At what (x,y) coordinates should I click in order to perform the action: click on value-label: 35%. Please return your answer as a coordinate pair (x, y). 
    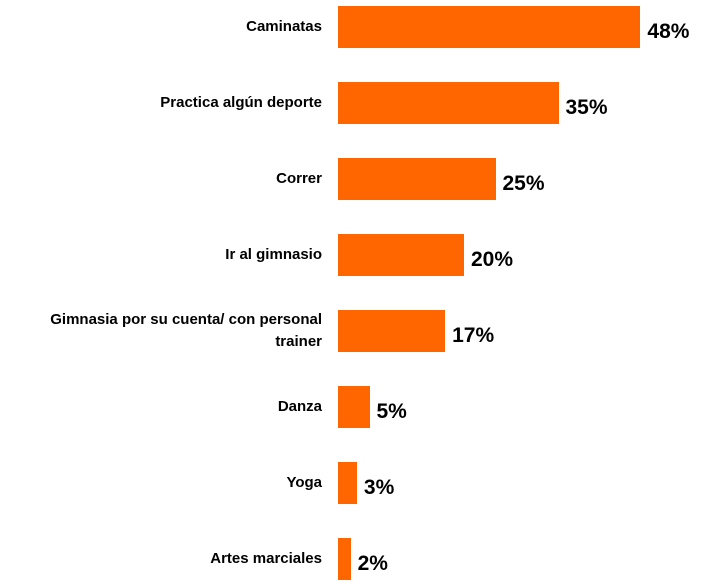
    Looking at the image, I should click on (586, 107).